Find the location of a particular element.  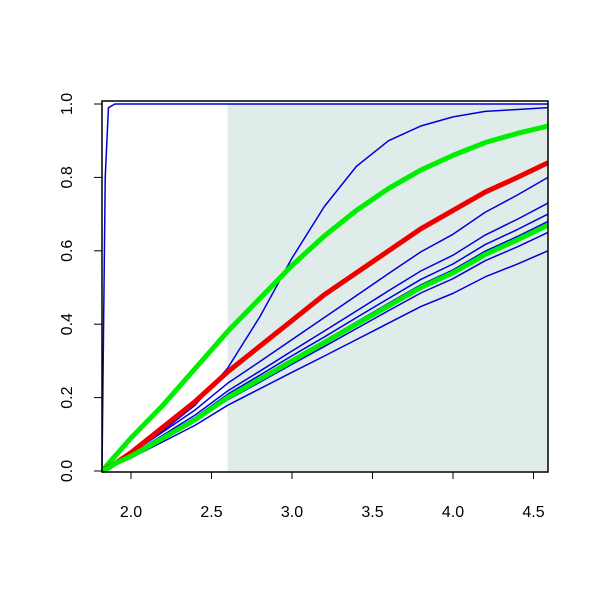

x-tick-label: 2.5 is located at coordinates (211, 512).